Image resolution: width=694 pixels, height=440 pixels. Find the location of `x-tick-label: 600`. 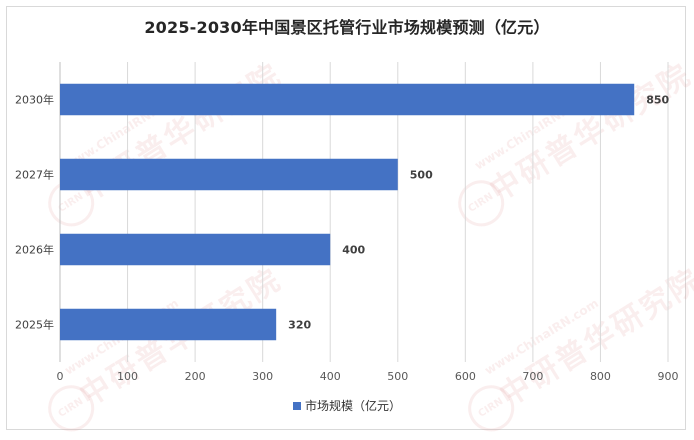

x-tick-label: 600 is located at coordinates (465, 376).